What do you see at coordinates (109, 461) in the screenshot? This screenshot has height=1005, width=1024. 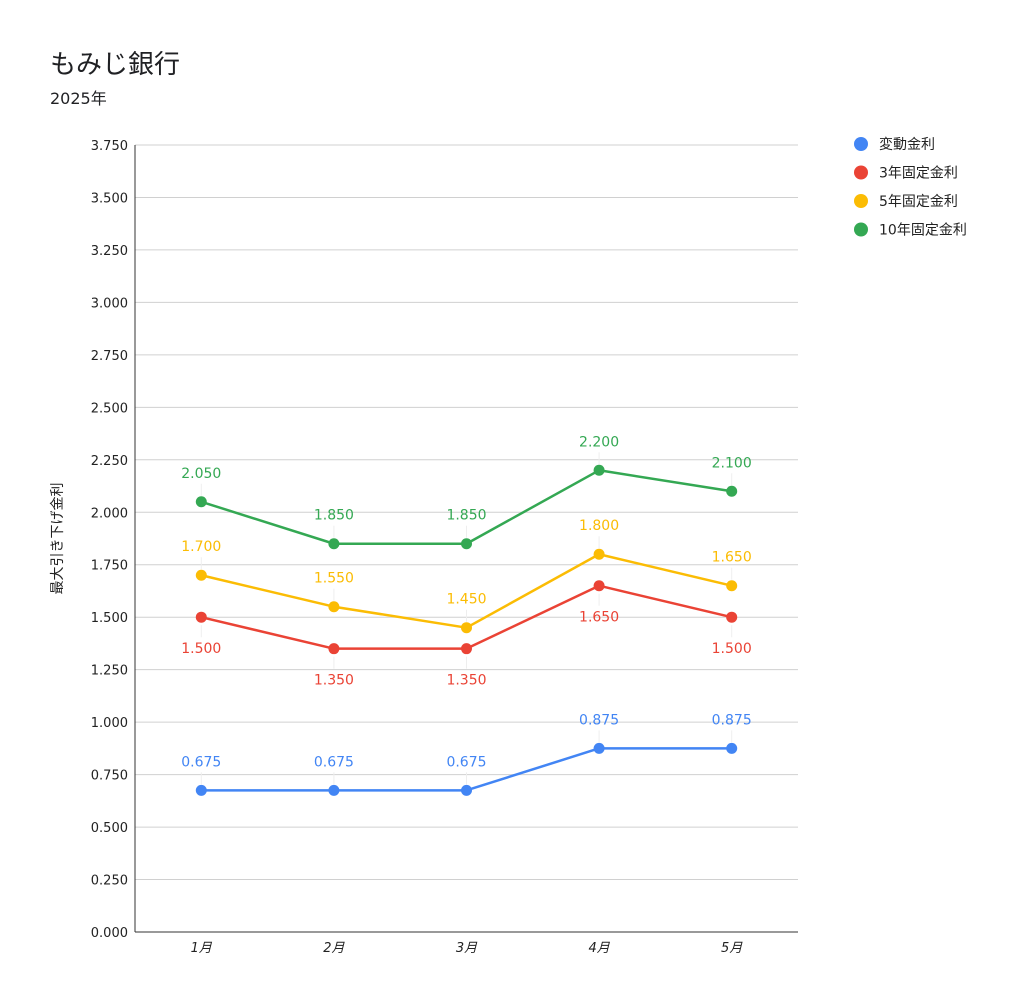 I see `y-tick-label: 2.250` at bounding box center [109, 461].